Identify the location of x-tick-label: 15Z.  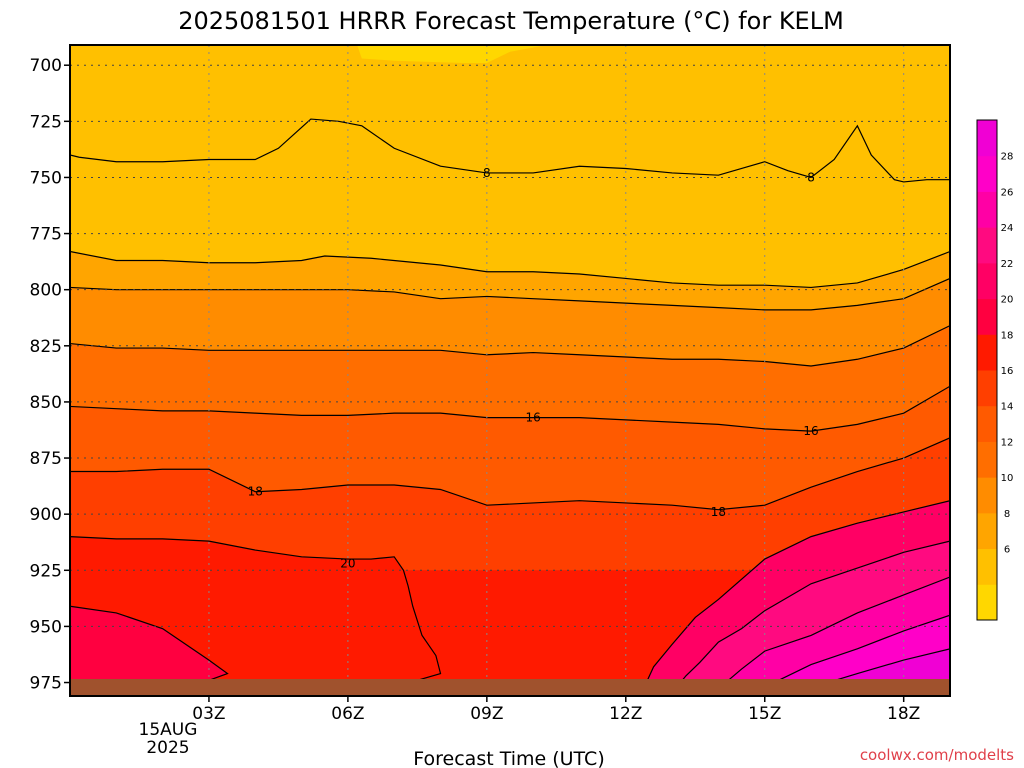
(764, 714).